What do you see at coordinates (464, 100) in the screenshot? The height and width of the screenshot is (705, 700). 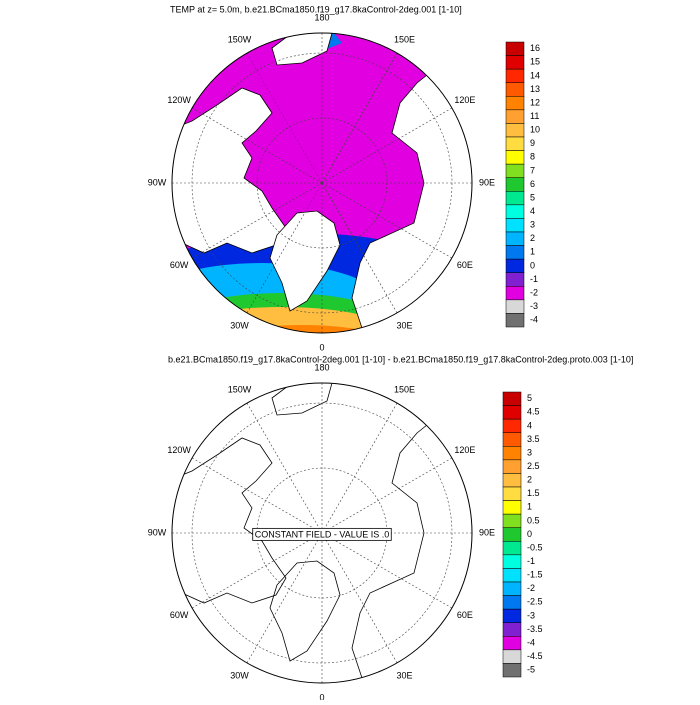 I see `longitude-label: 120E` at bounding box center [464, 100].